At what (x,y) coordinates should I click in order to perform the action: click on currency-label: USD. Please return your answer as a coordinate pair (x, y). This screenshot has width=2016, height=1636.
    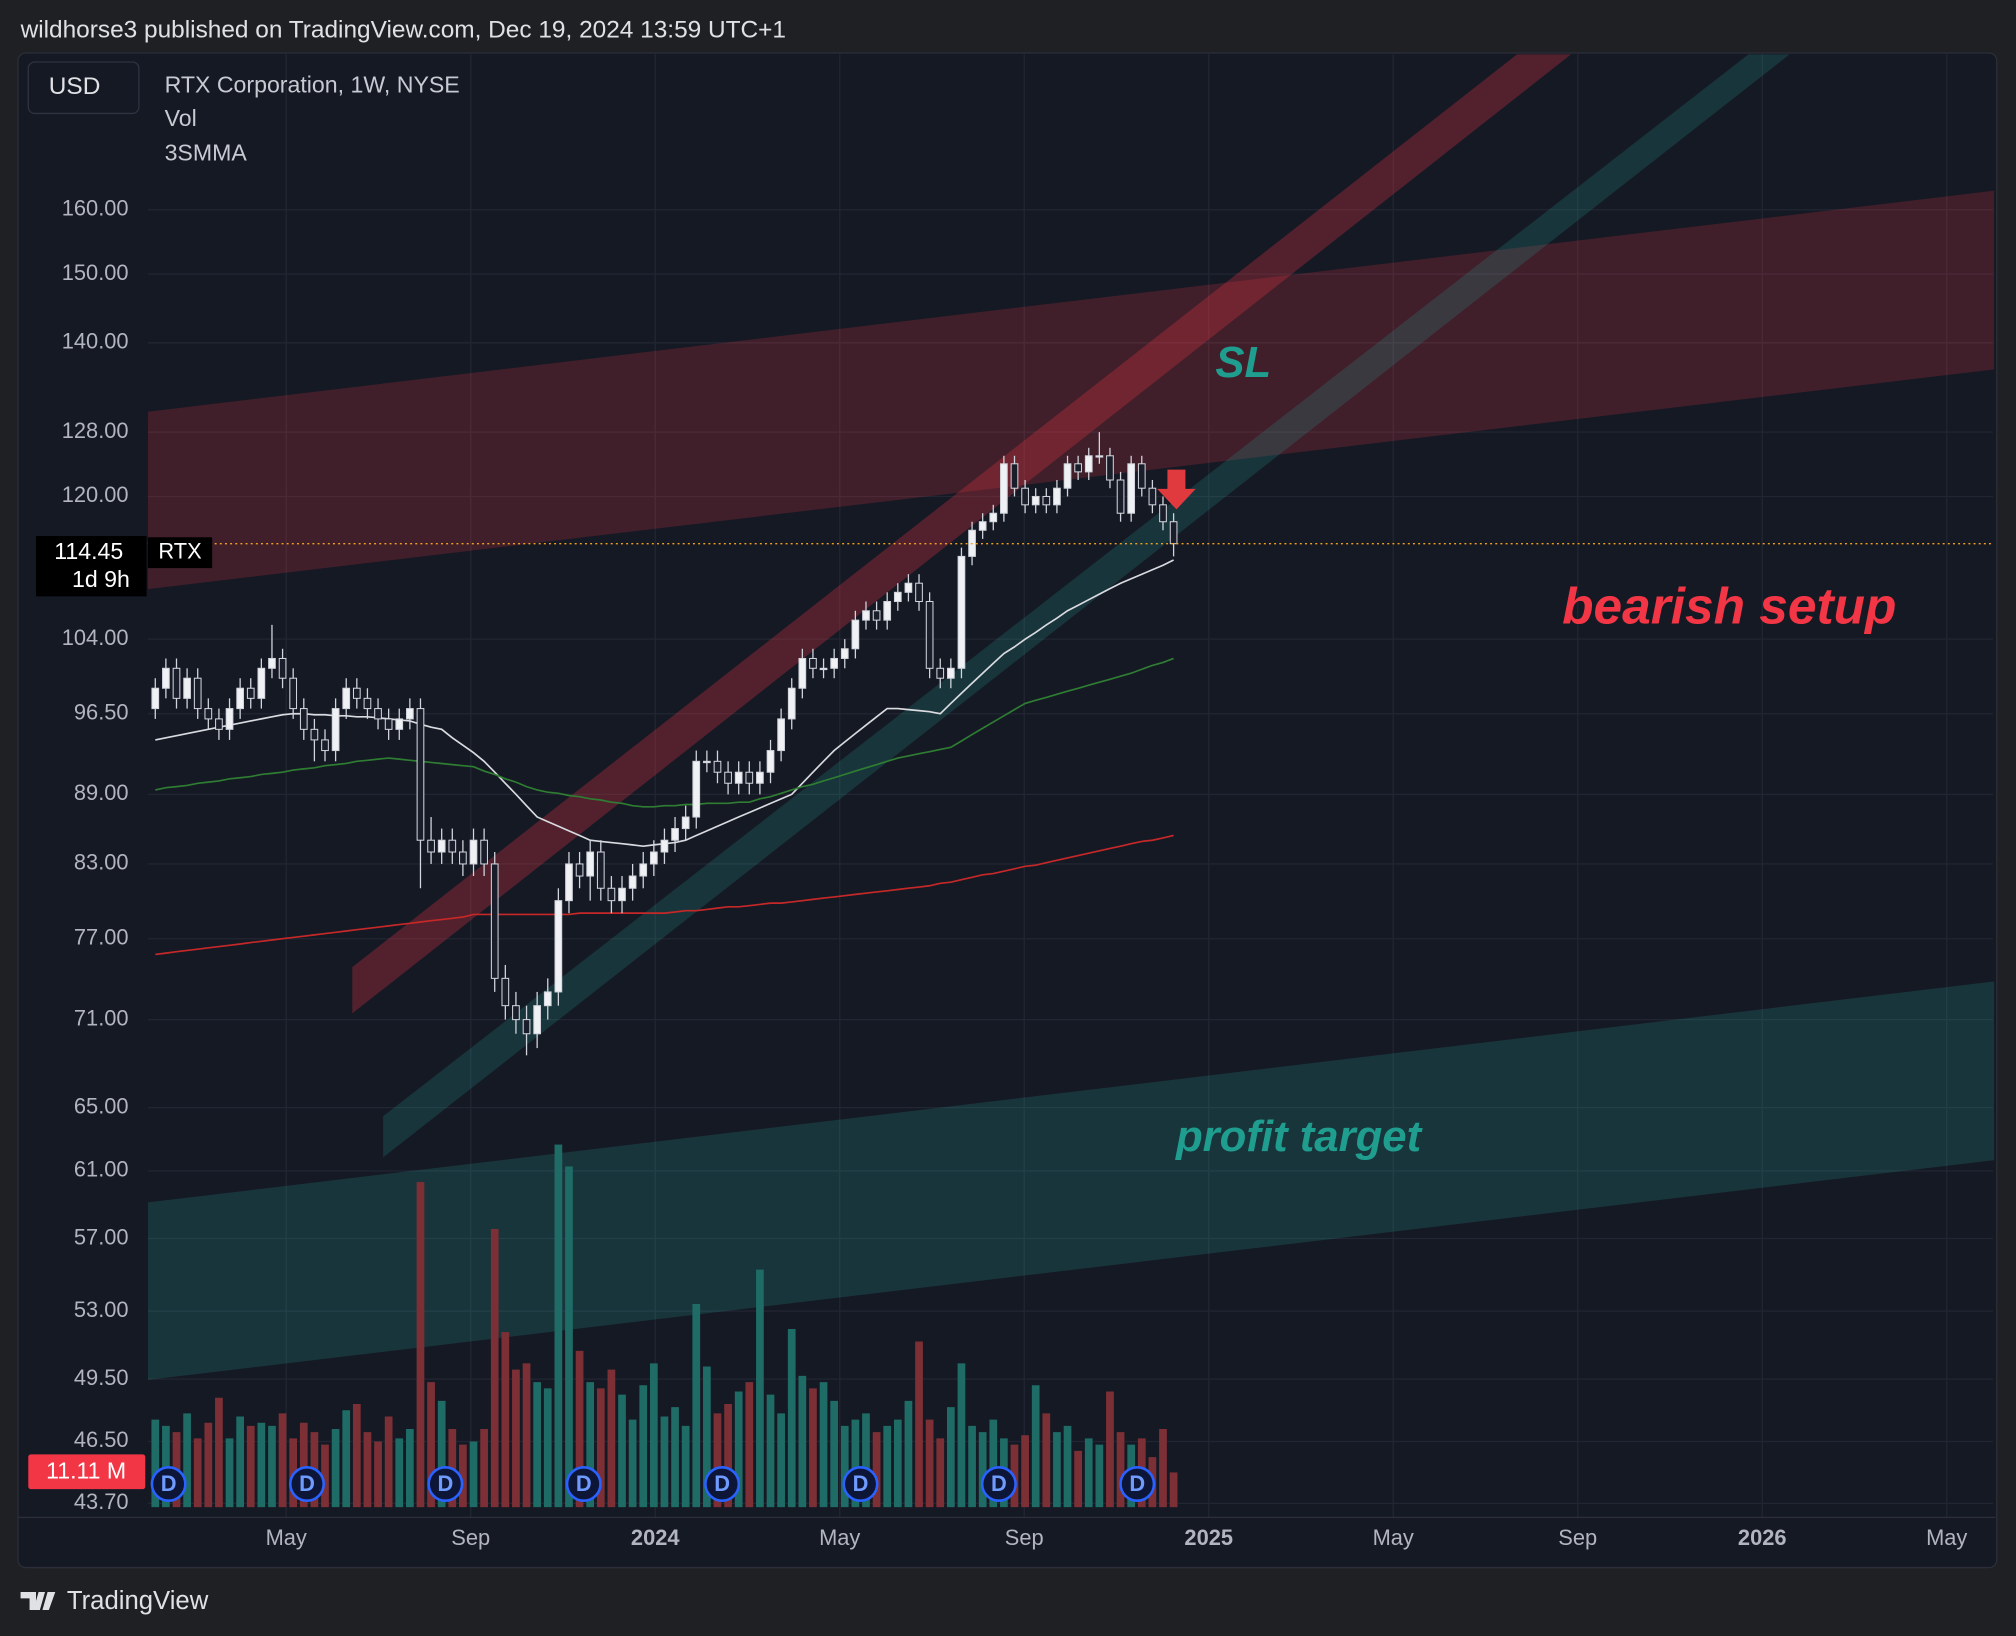
    Looking at the image, I should click on (75, 86).